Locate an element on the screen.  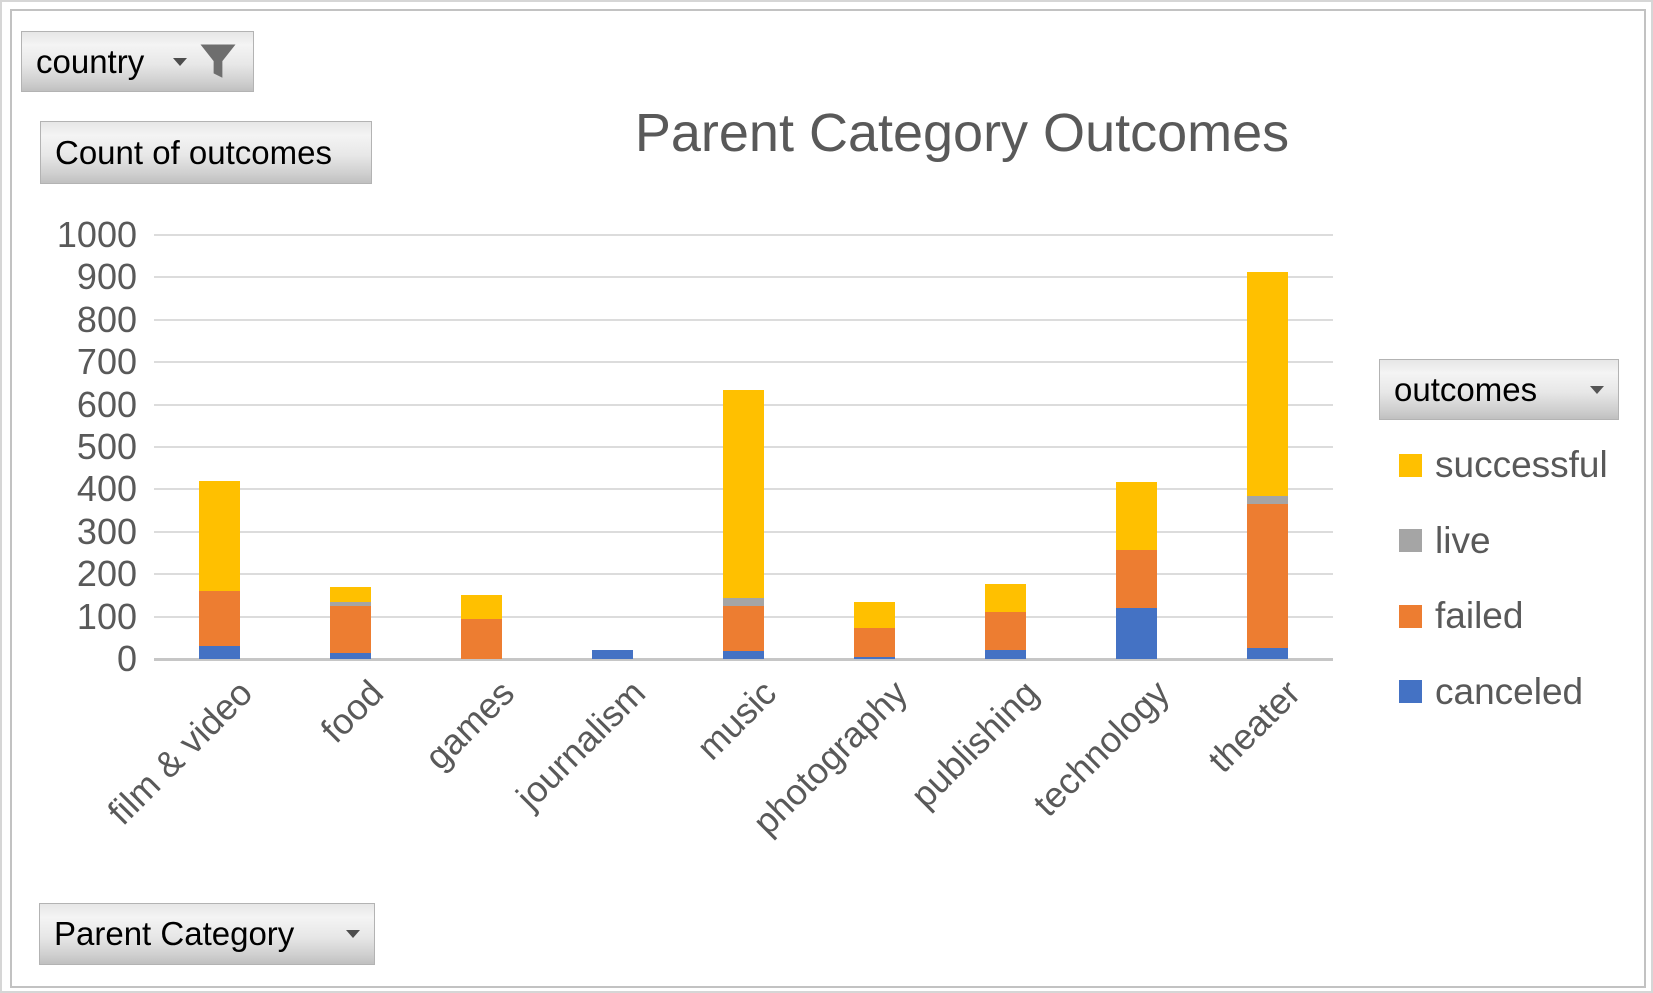
values-field-label: Count of outcomes is located at coordinates (193, 152).